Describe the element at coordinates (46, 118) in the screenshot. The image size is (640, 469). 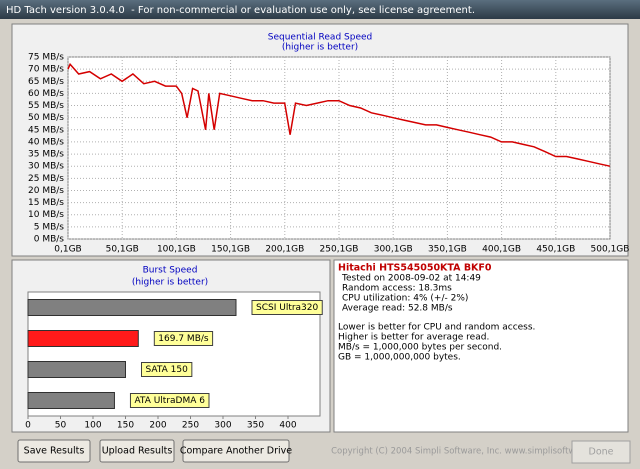
I see `y-tick-label: 50 MB/s` at that location.